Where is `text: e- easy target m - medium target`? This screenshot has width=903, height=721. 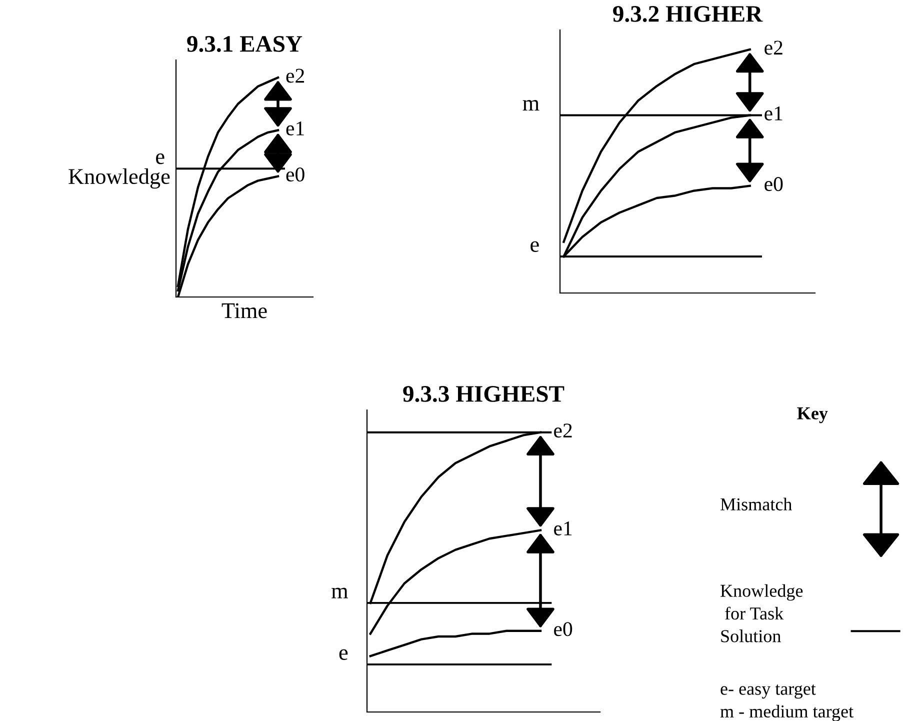 text: e- easy target m - medium target is located at coordinates (787, 702).